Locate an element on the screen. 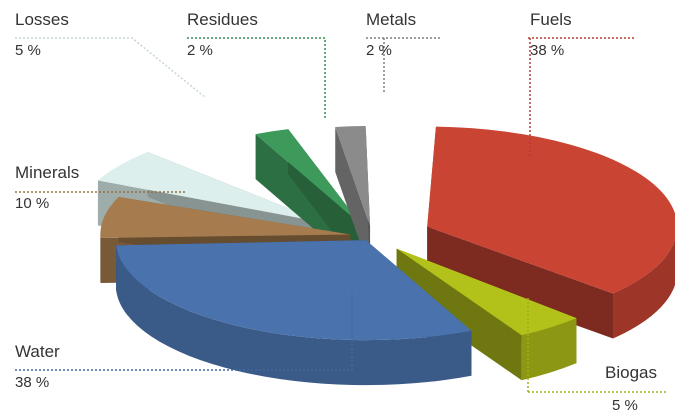 The height and width of the screenshot is (417, 675). slice-label-losses: Losses is located at coordinates (42, 19).